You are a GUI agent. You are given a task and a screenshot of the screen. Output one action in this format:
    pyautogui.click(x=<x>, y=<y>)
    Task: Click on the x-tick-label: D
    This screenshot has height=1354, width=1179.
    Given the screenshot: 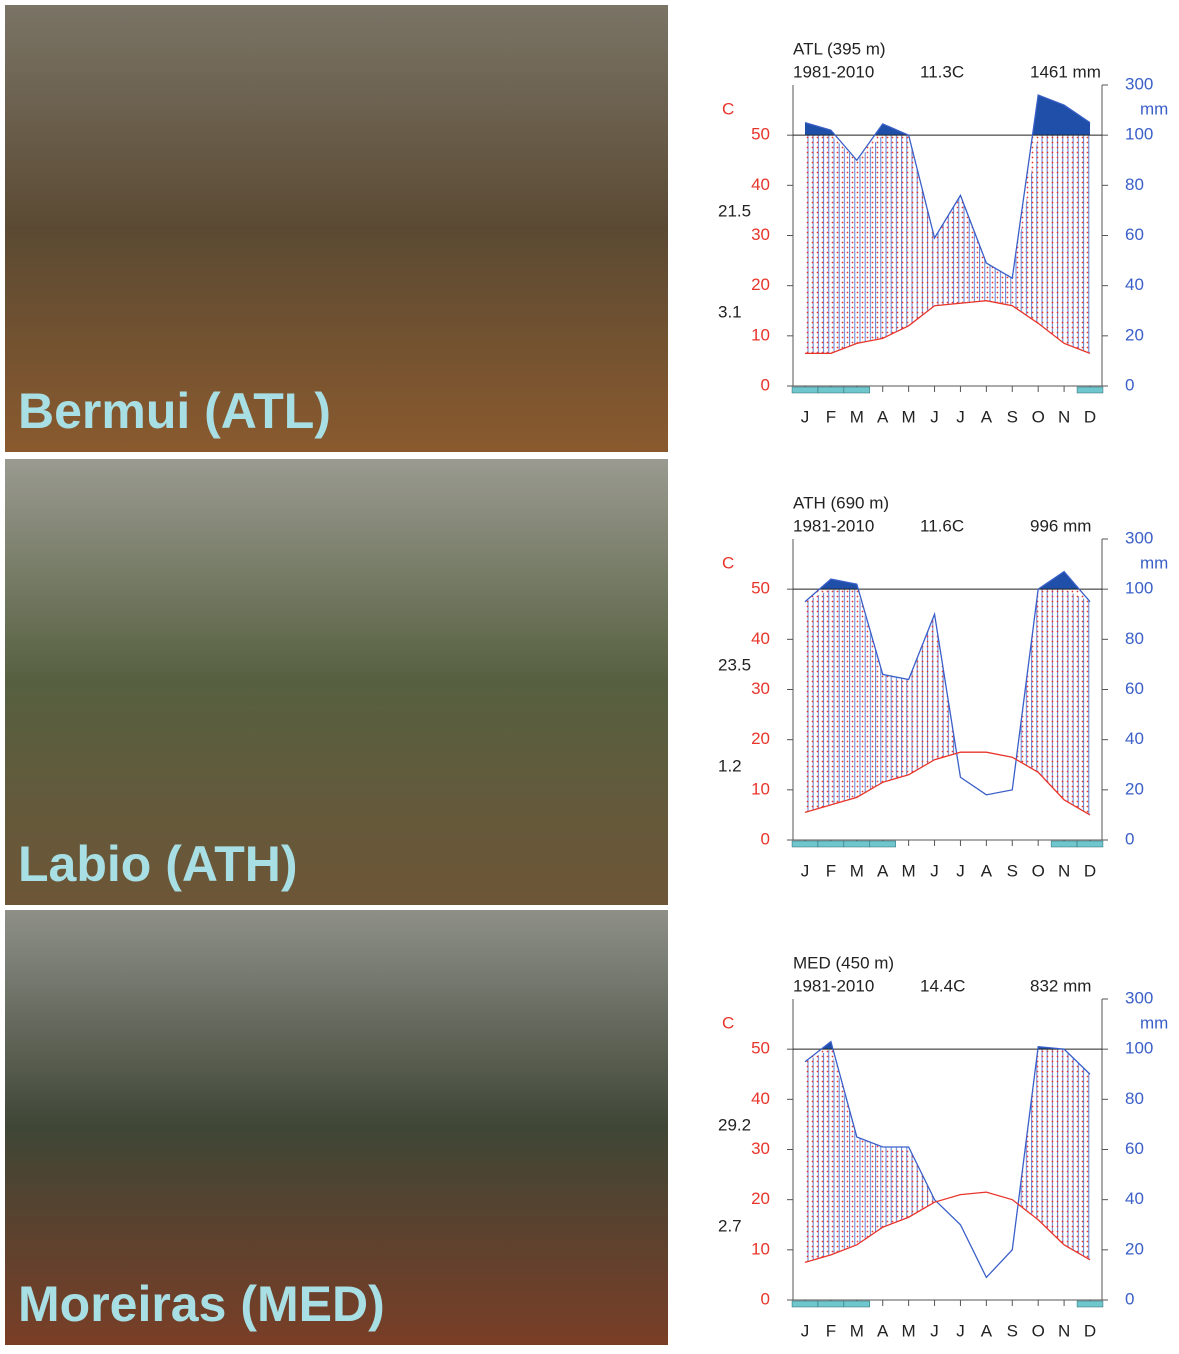 What is the action you would take?
    pyautogui.click(x=1090, y=870)
    